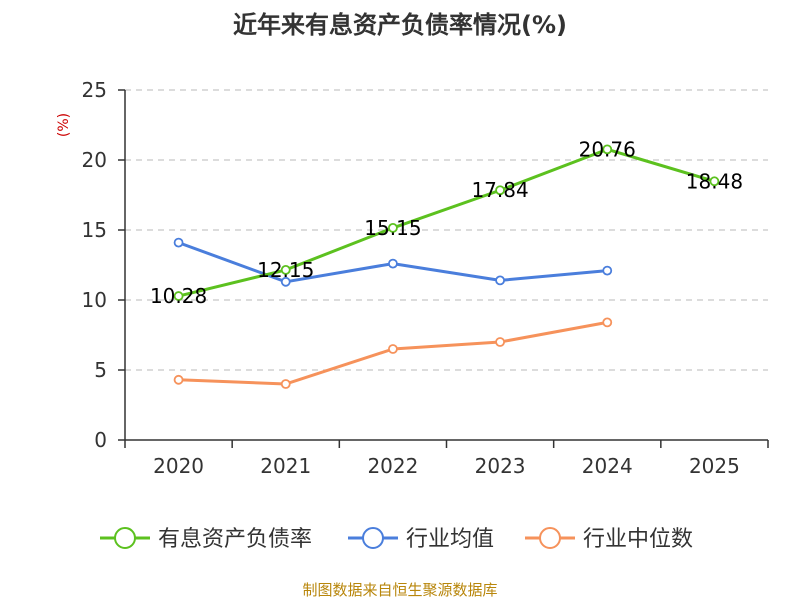  I want to click on y-tick-label: 10, so click(94, 300).